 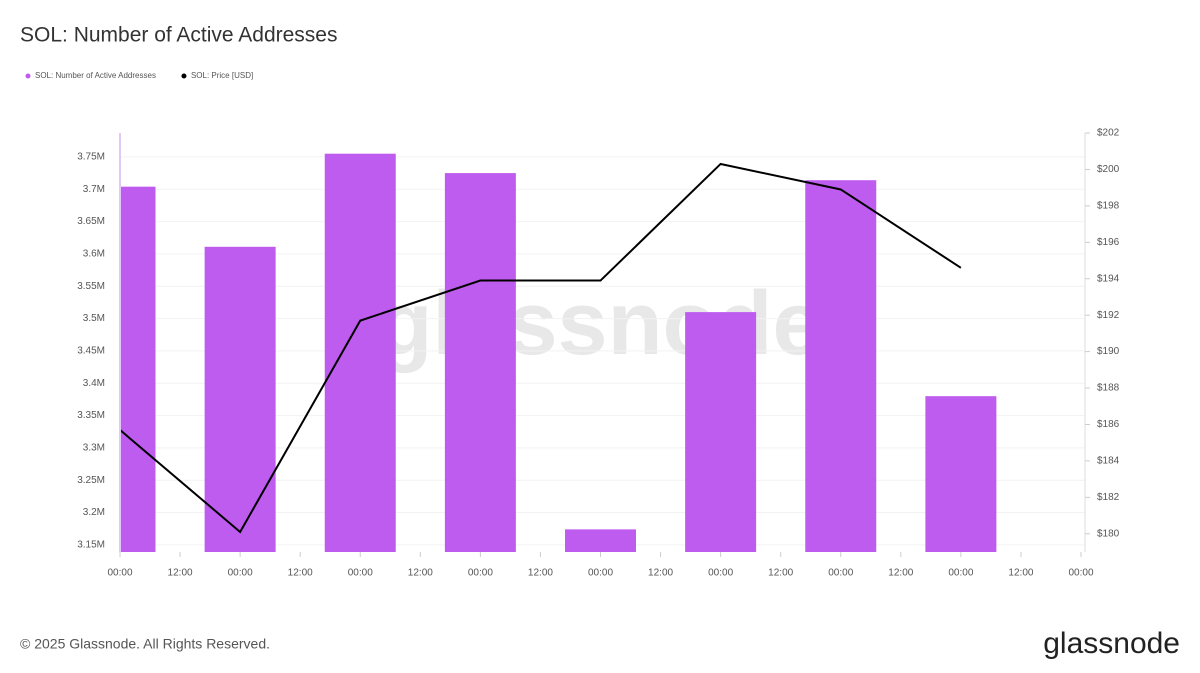 I want to click on y2-tick-label: $196, so click(x=1108, y=242).